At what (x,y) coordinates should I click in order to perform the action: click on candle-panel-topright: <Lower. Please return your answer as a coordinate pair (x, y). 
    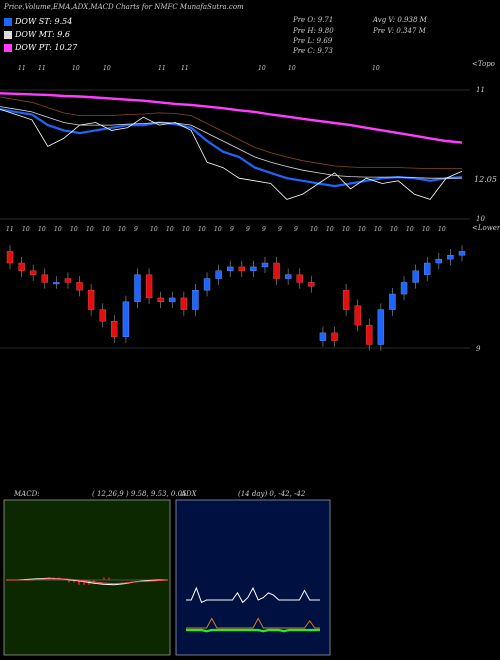
    Looking at the image, I should click on (486, 228).